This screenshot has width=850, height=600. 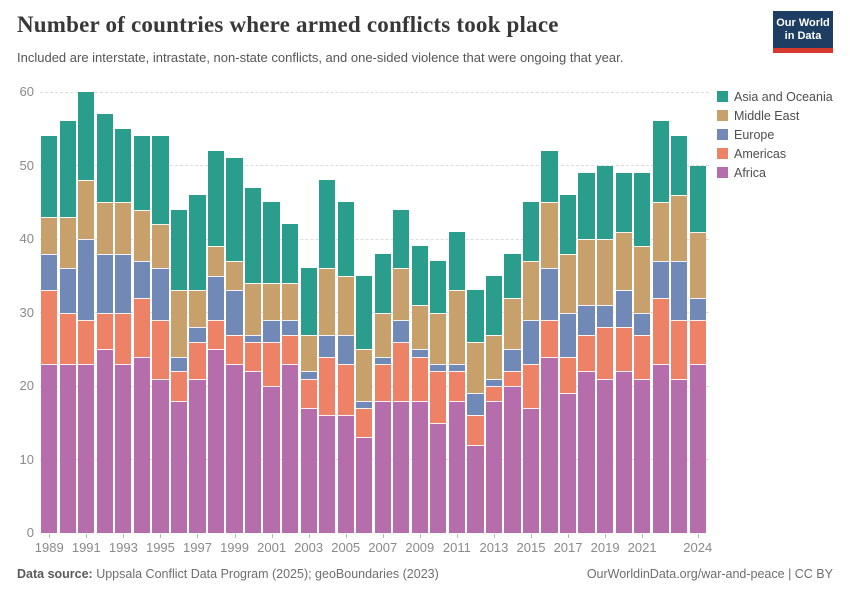 I want to click on bar-2012, so click(x=475, y=312).